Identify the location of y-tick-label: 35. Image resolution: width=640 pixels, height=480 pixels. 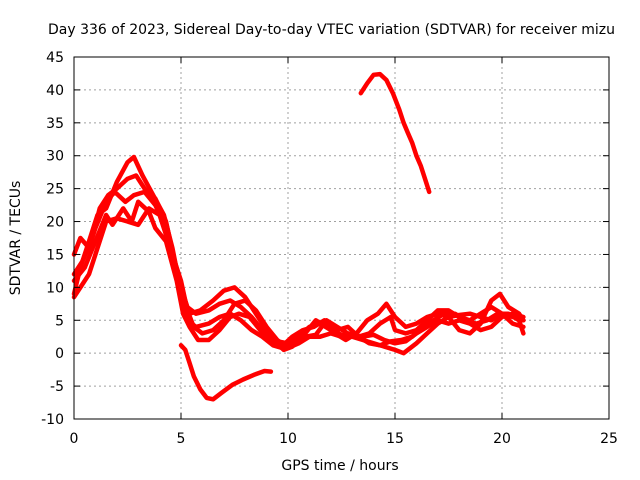
(55, 124).